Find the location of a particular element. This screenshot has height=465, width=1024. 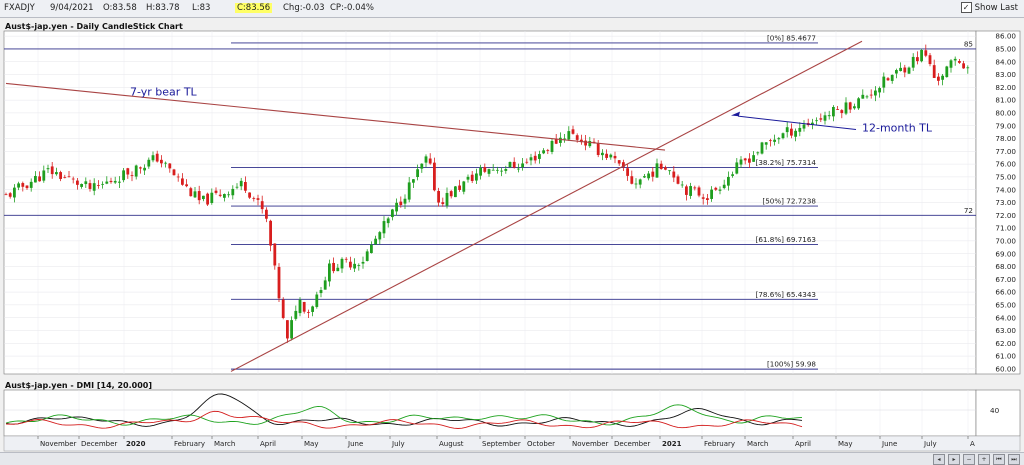

y-tick-label: 73.00 is located at coordinates (1005, 202).